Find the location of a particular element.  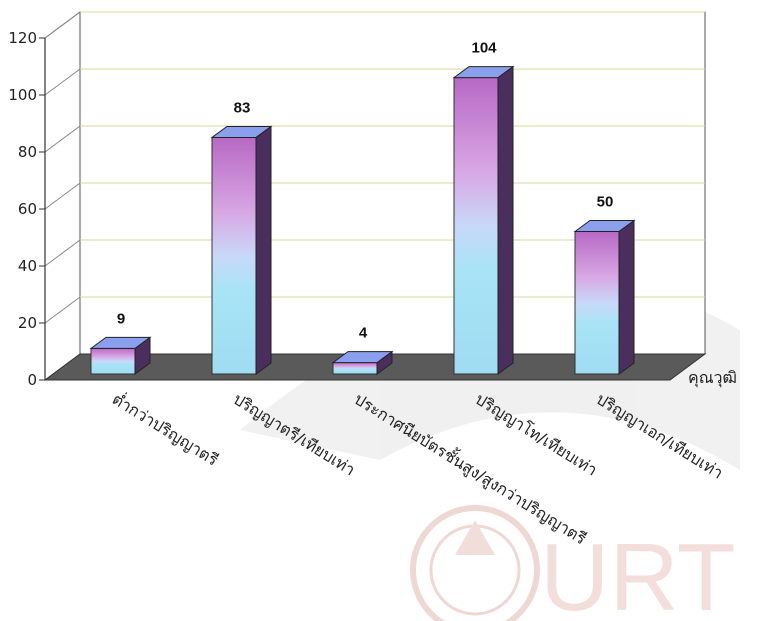

data-label: 9 is located at coordinates (121, 318).